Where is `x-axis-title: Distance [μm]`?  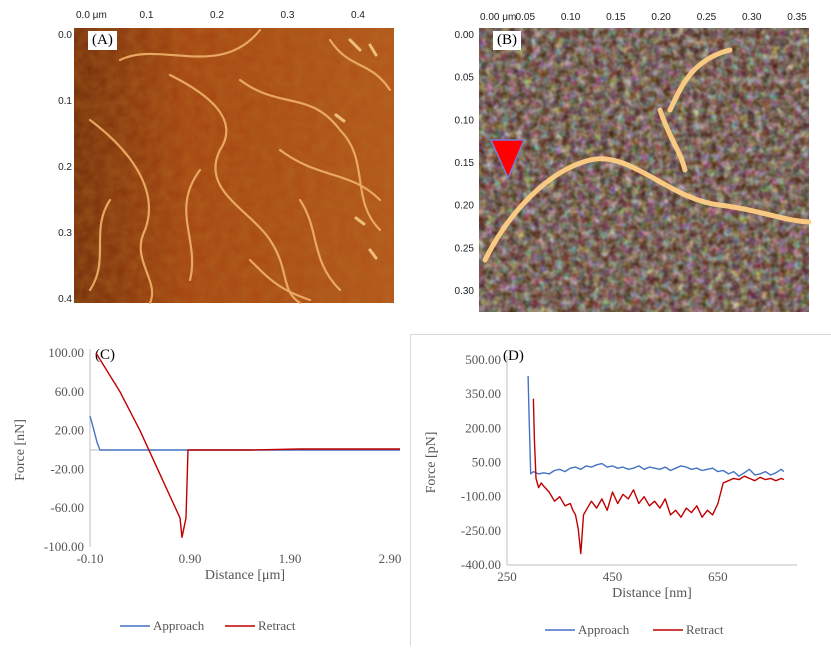
x-axis-title: Distance [μm] is located at coordinates (245, 575).